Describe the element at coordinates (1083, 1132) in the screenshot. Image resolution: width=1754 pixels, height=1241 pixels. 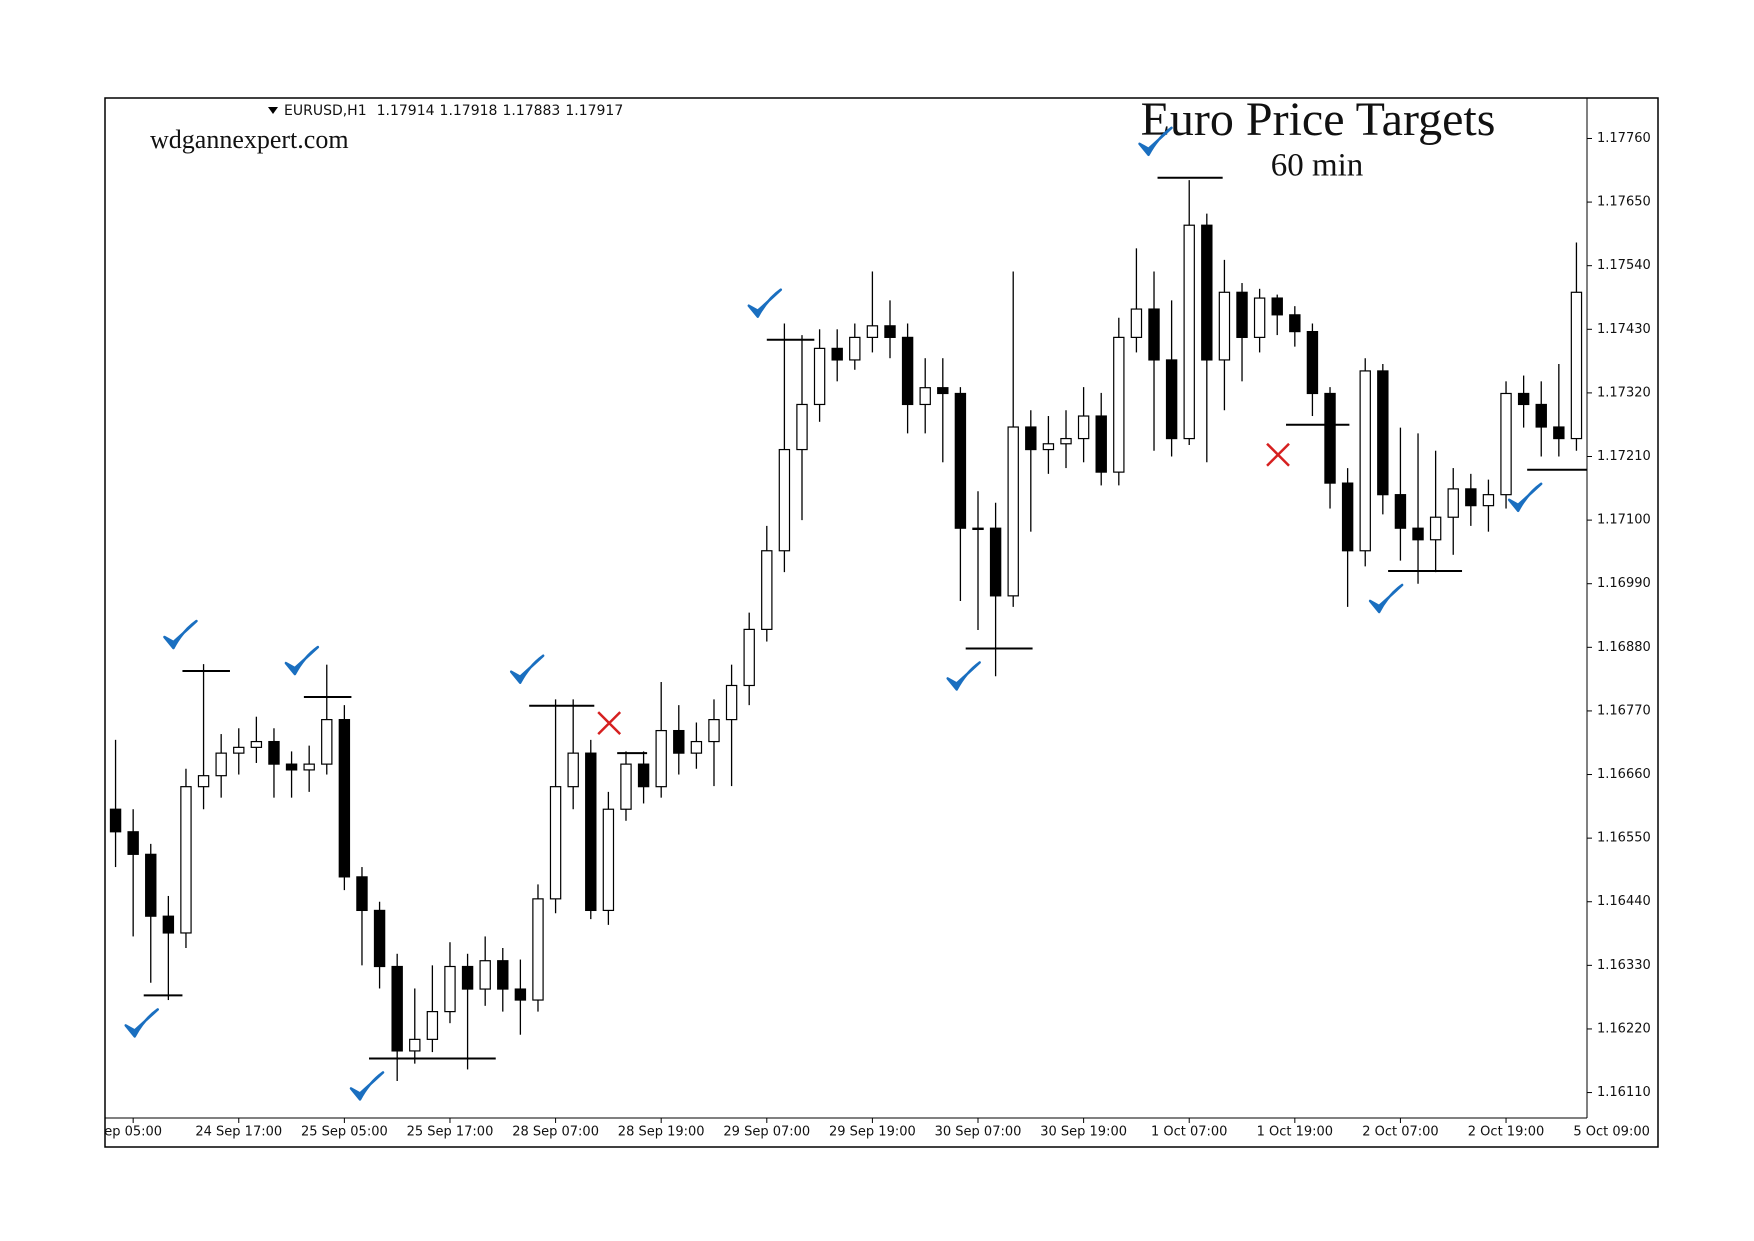
I see `x-tick-label: 30 Sep 19:00` at that location.